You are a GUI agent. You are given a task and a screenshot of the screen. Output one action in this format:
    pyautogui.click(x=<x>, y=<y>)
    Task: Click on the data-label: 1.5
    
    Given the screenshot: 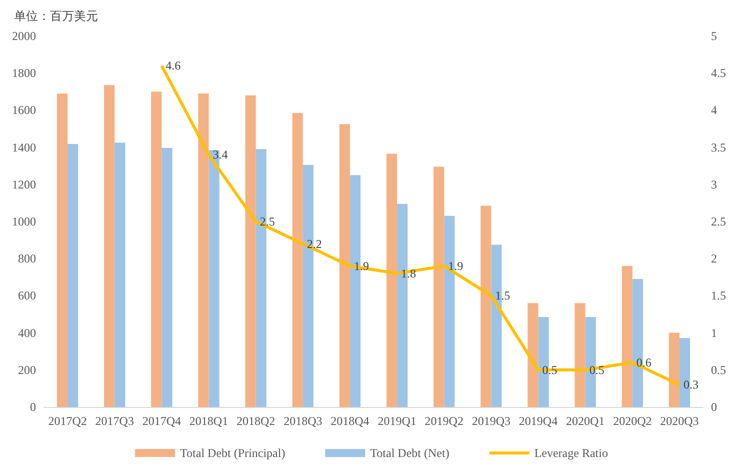 What is the action you would take?
    pyautogui.click(x=502, y=295)
    